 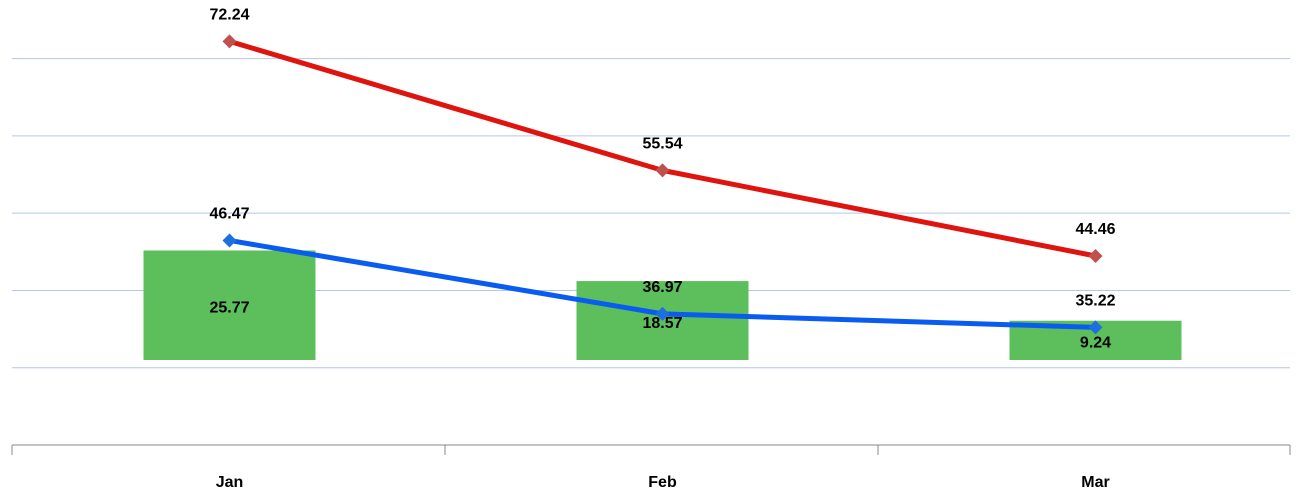 I want to click on data-label: 35.22, so click(x=1095, y=301).